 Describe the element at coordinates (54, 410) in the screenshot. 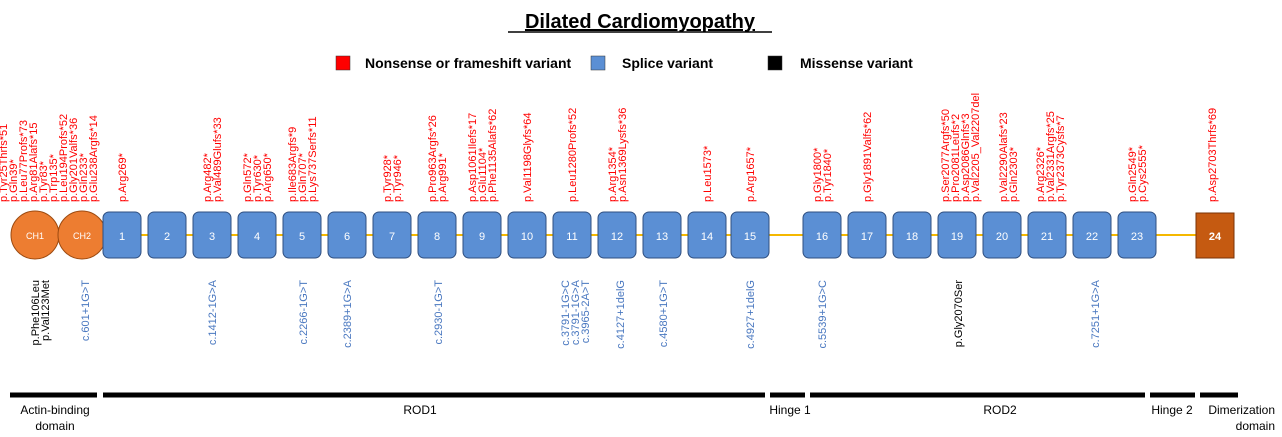

I see `region-label: Actin-binding` at that location.